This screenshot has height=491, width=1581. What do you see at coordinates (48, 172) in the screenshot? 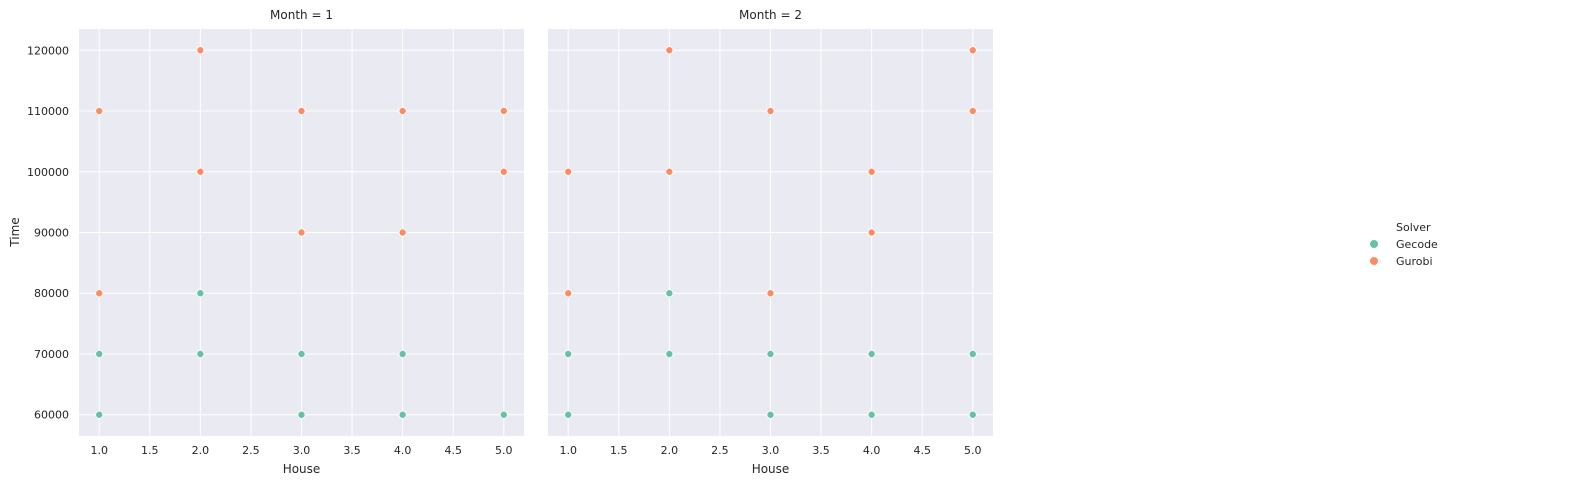
I see `y-tick-label: 100000` at bounding box center [48, 172].